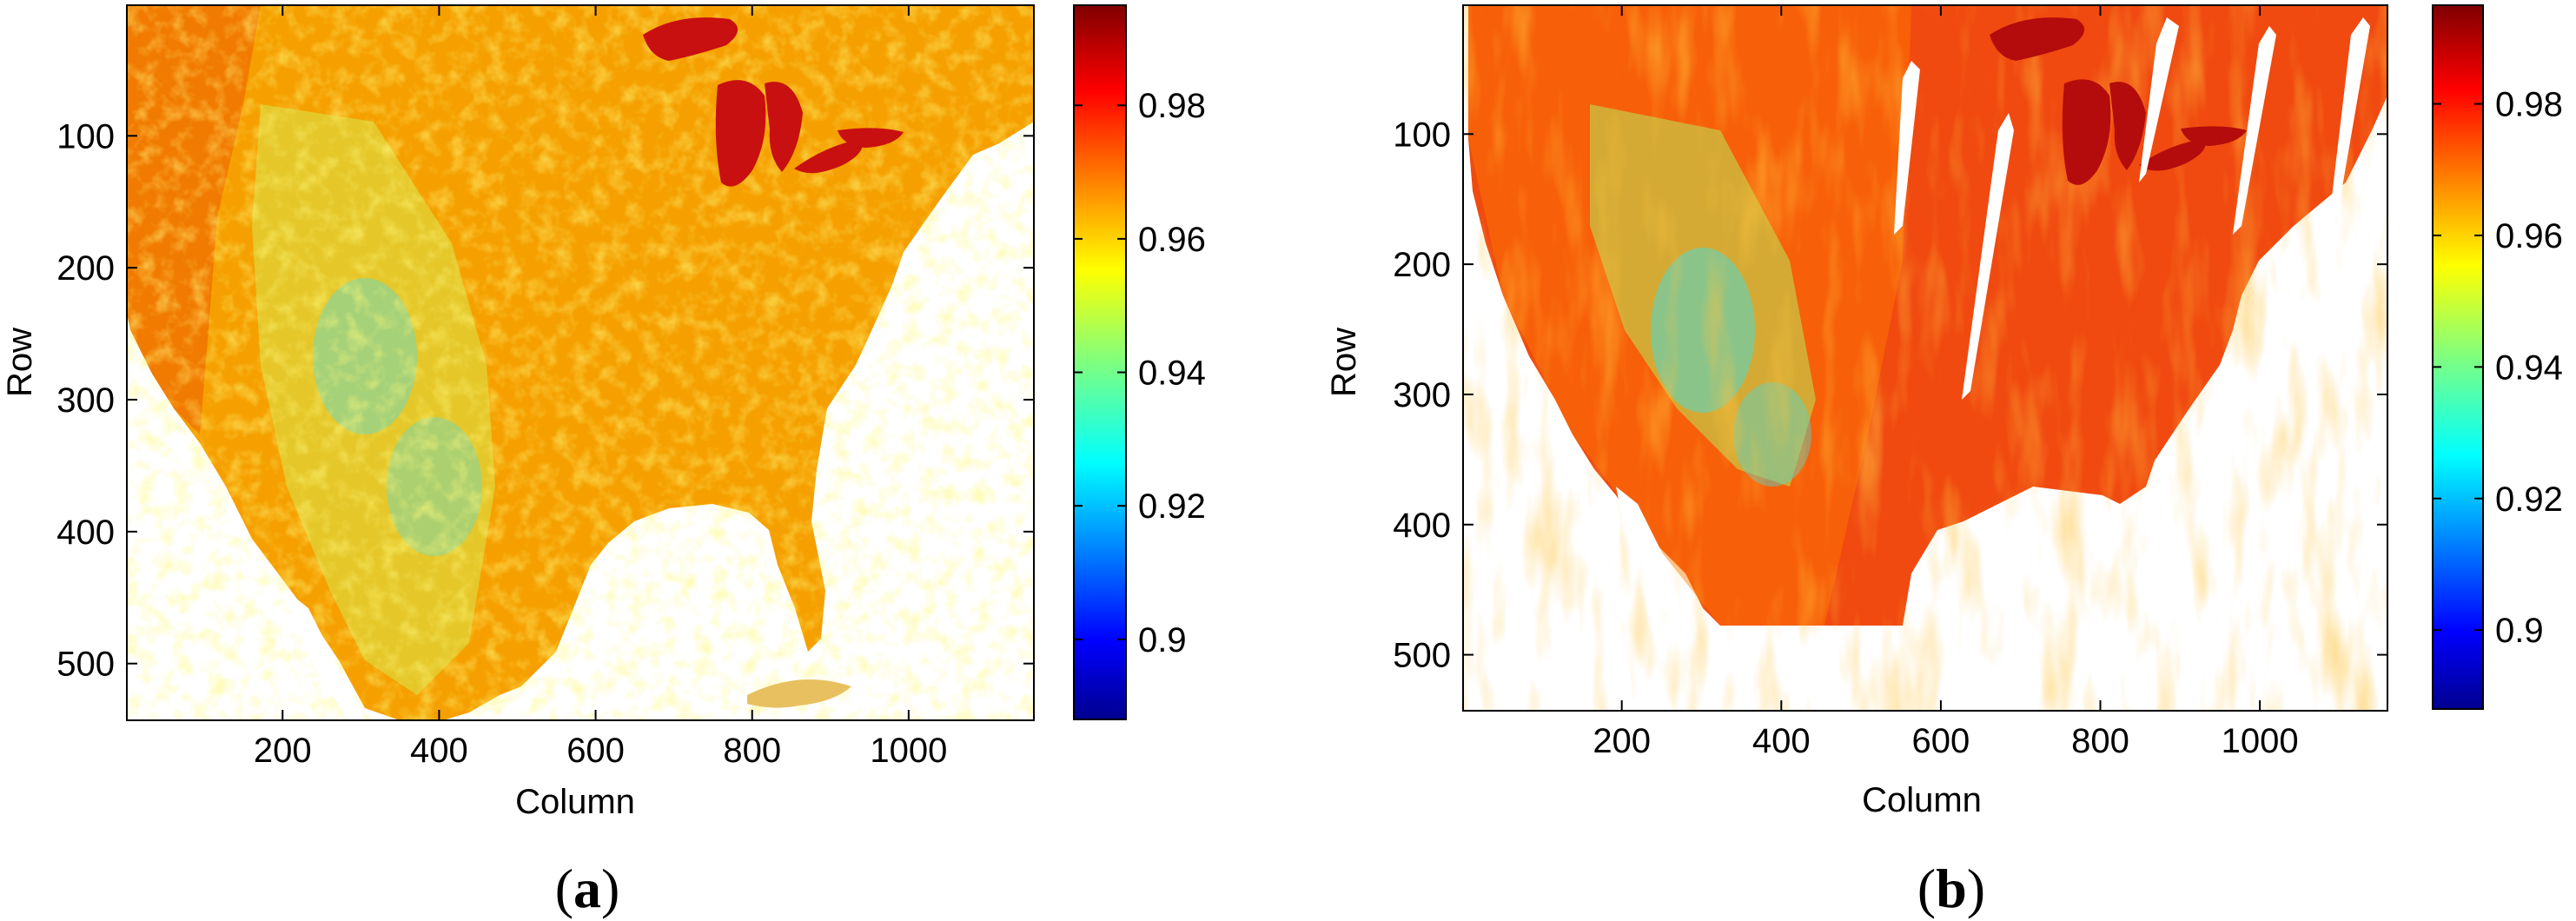 Image resolution: width=2576 pixels, height=921 pixels. I want to click on panel-label-close-b: ), so click(1976, 888).